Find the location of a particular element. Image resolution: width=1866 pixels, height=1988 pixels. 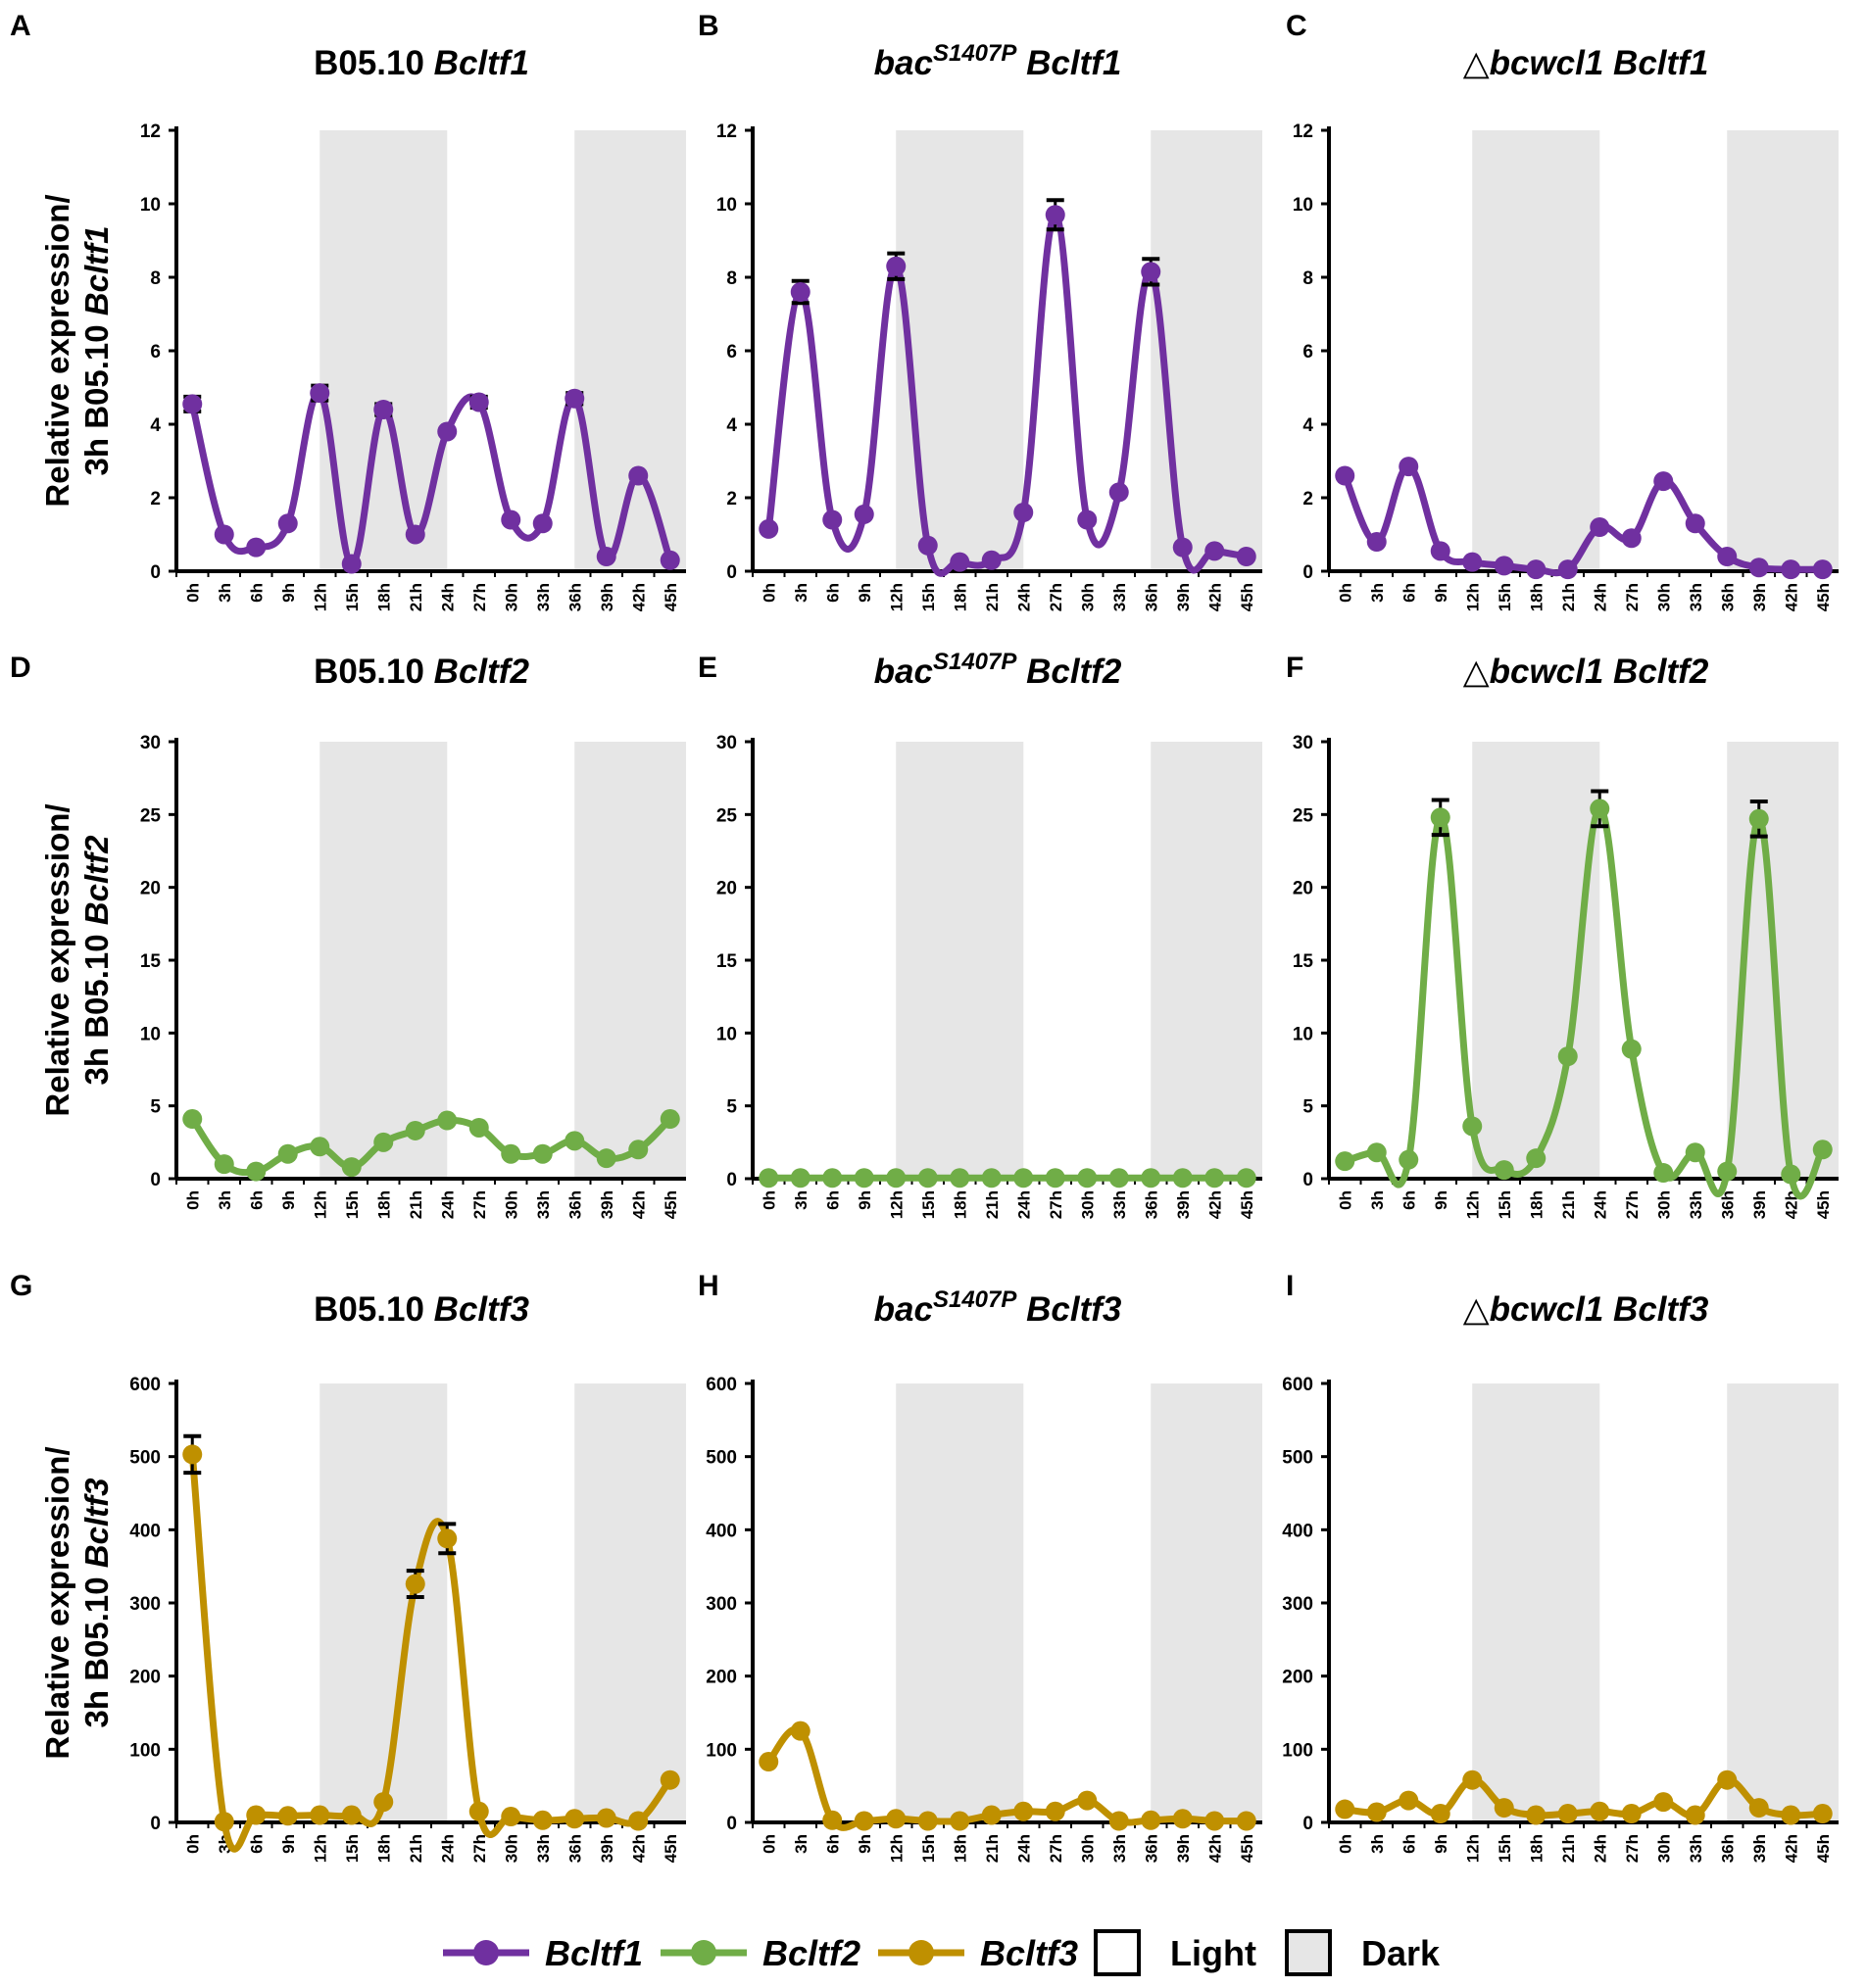

legend-box-light is located at coordinates (1117, 1953).